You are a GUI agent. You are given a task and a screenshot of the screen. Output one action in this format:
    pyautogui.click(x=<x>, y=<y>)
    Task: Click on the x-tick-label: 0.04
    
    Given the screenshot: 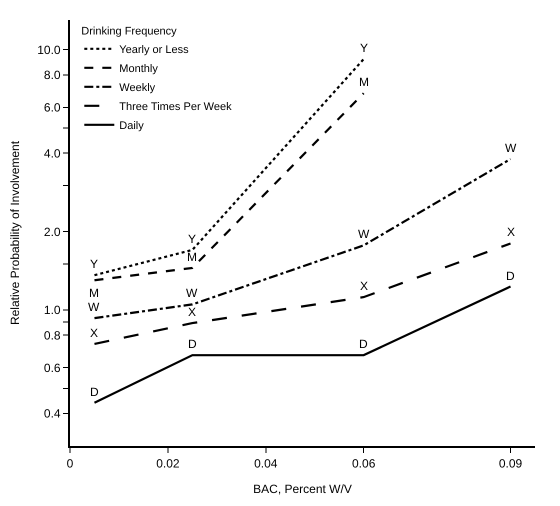 What is the action you would take?
    pyautogui.click(x=266, y=463)
    